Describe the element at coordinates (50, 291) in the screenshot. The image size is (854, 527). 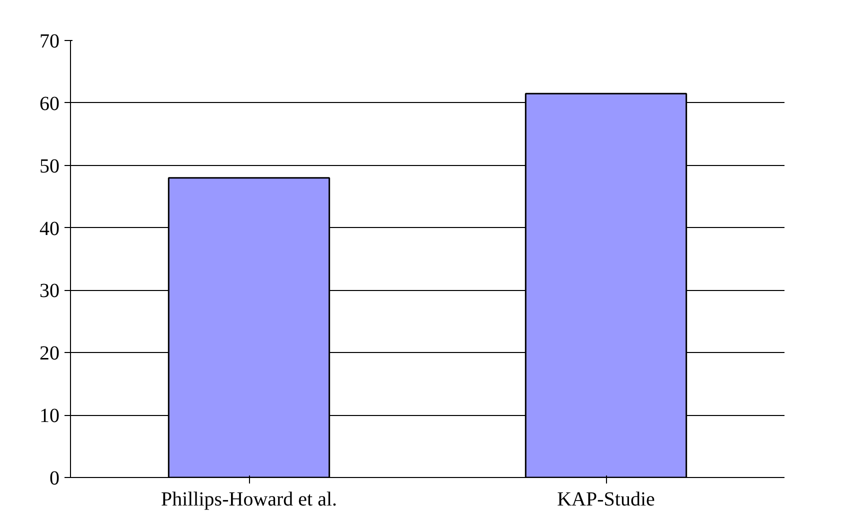
I see `y-tick-label: 30` at that location.